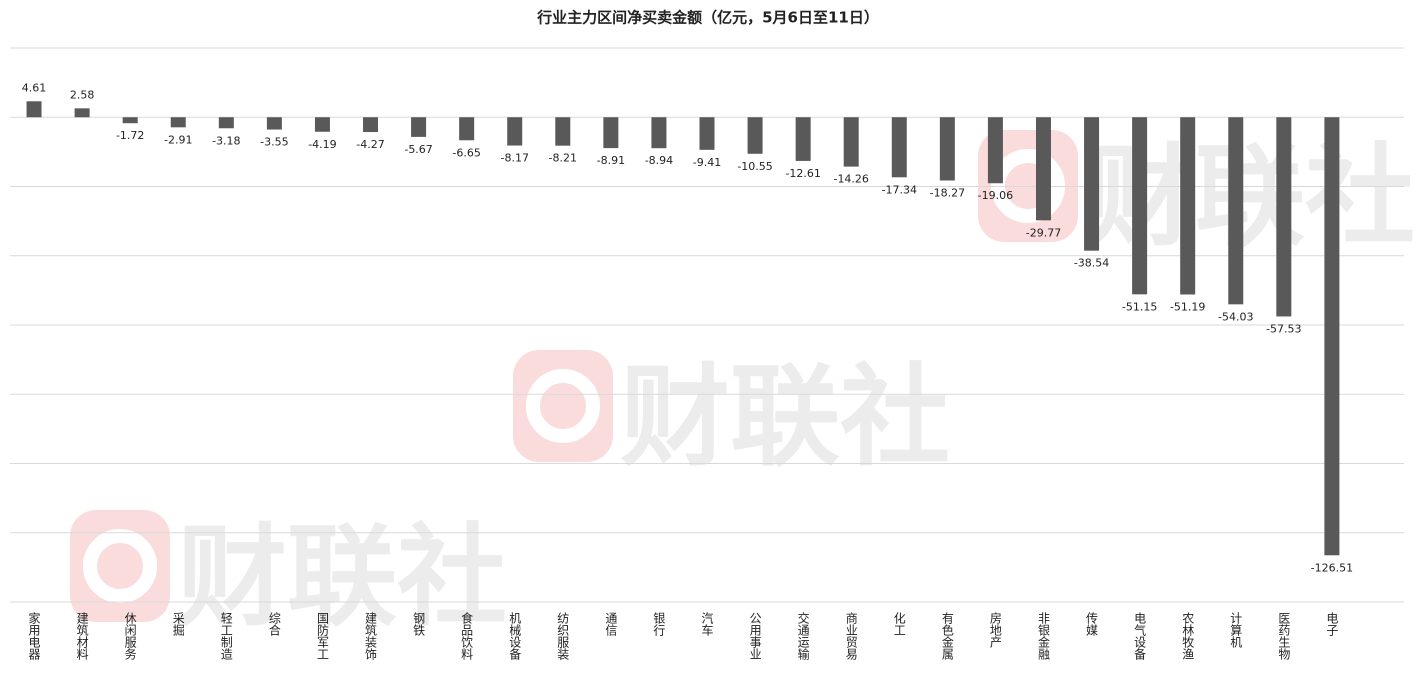  What do you see at coordinates (1043, 636) in the screenshot?
I see `x-tick-label: 非银金融` at bounding box center [1043, 636].